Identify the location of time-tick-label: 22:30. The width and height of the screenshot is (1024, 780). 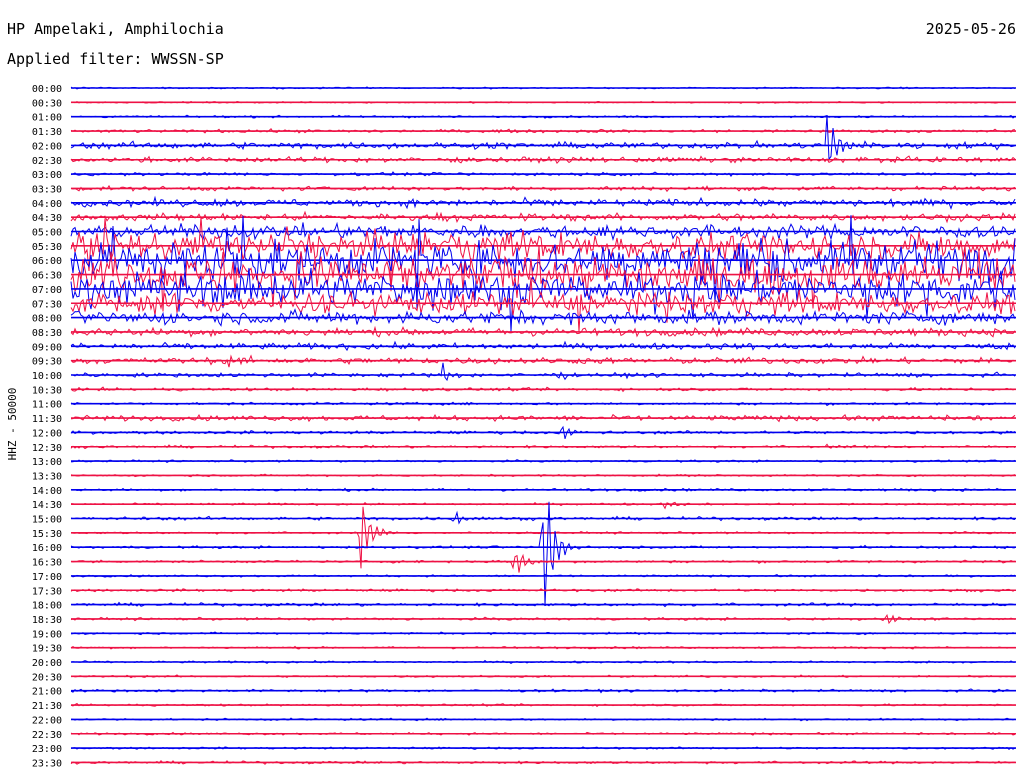
(47, 735).